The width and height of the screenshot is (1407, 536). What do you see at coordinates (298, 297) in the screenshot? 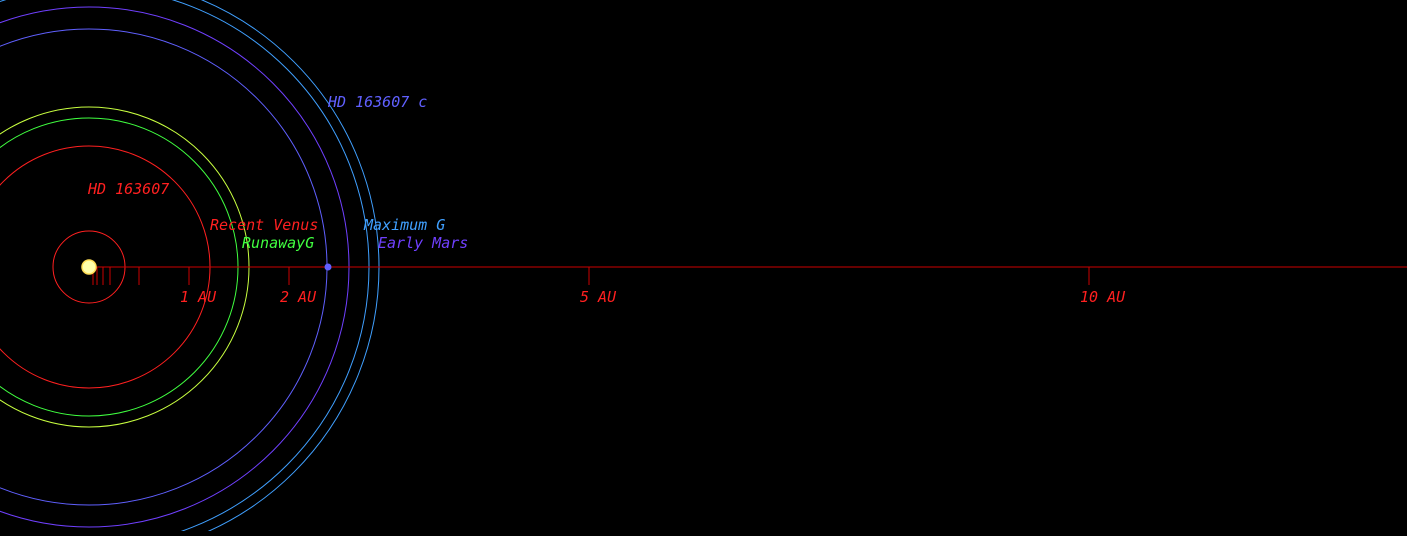
I see `tick-label-2au: 2 AU` at bounding box center [298, 297].